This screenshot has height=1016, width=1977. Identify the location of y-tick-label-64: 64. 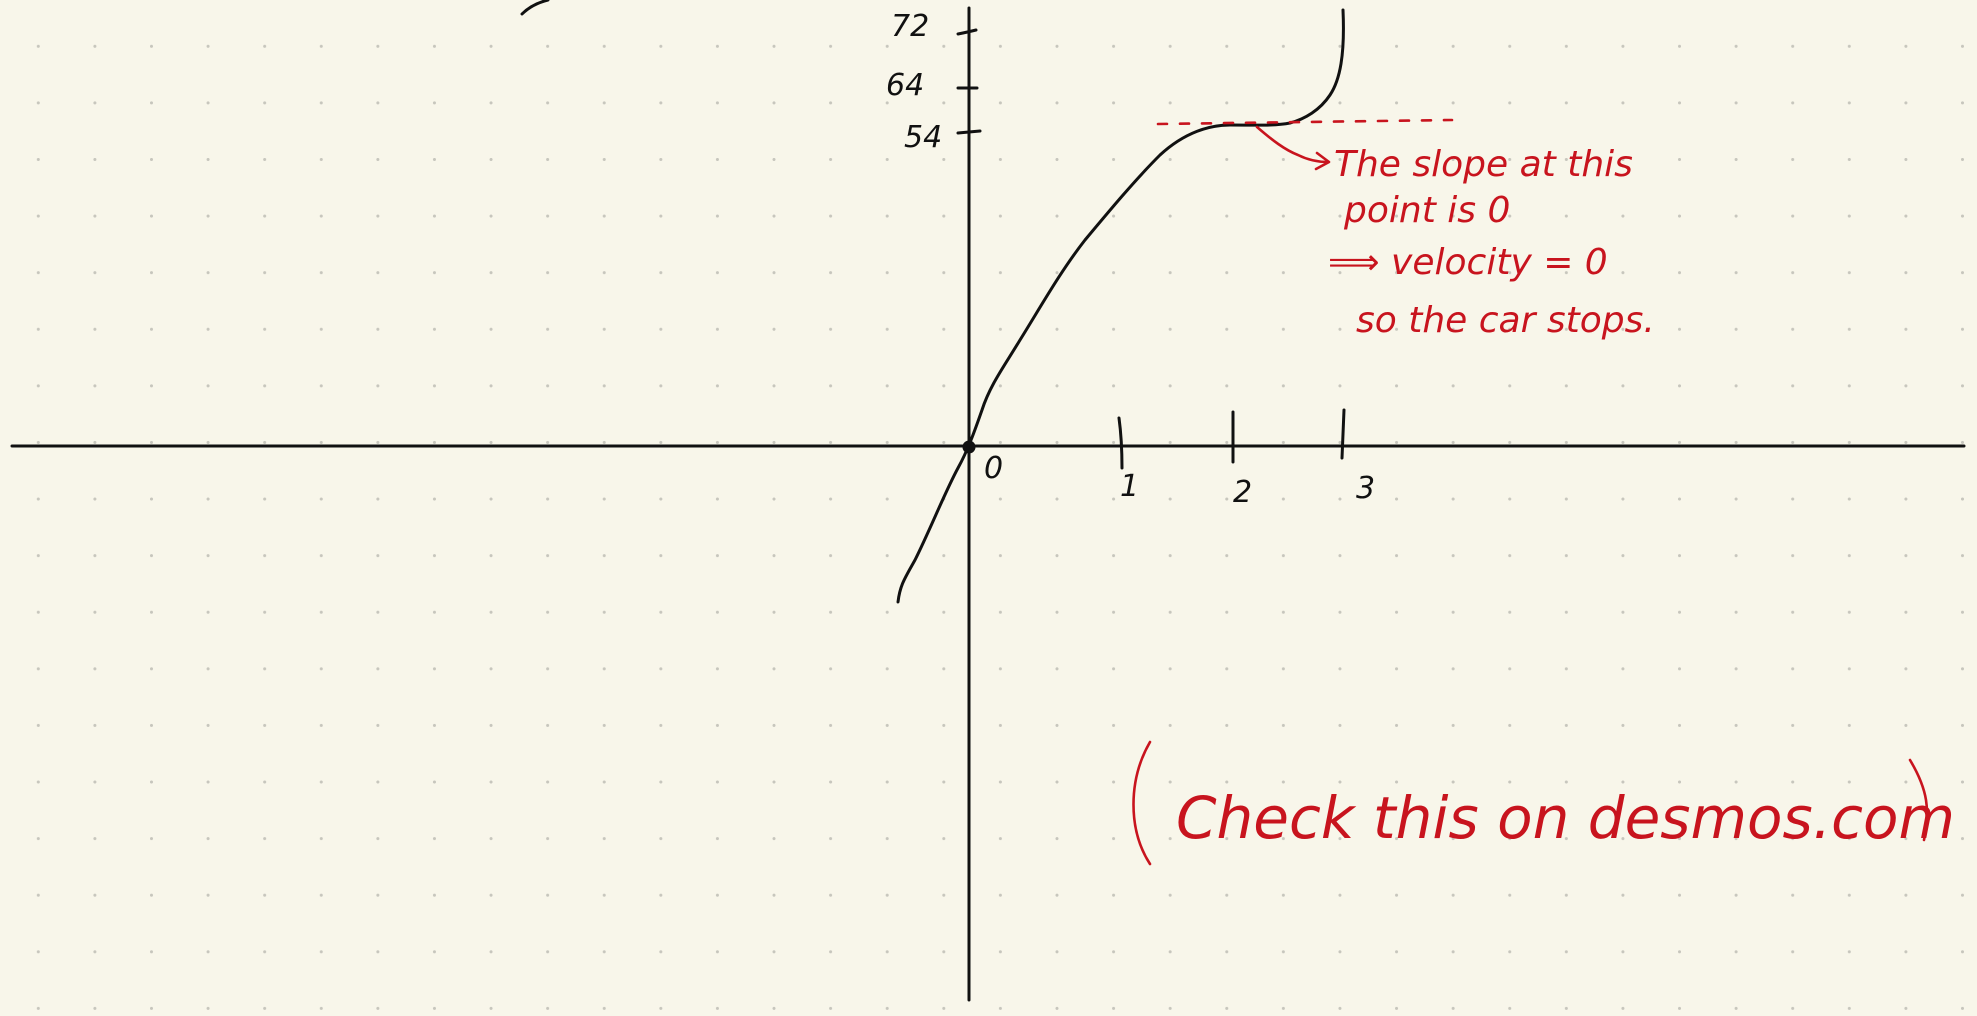
(905, 85).